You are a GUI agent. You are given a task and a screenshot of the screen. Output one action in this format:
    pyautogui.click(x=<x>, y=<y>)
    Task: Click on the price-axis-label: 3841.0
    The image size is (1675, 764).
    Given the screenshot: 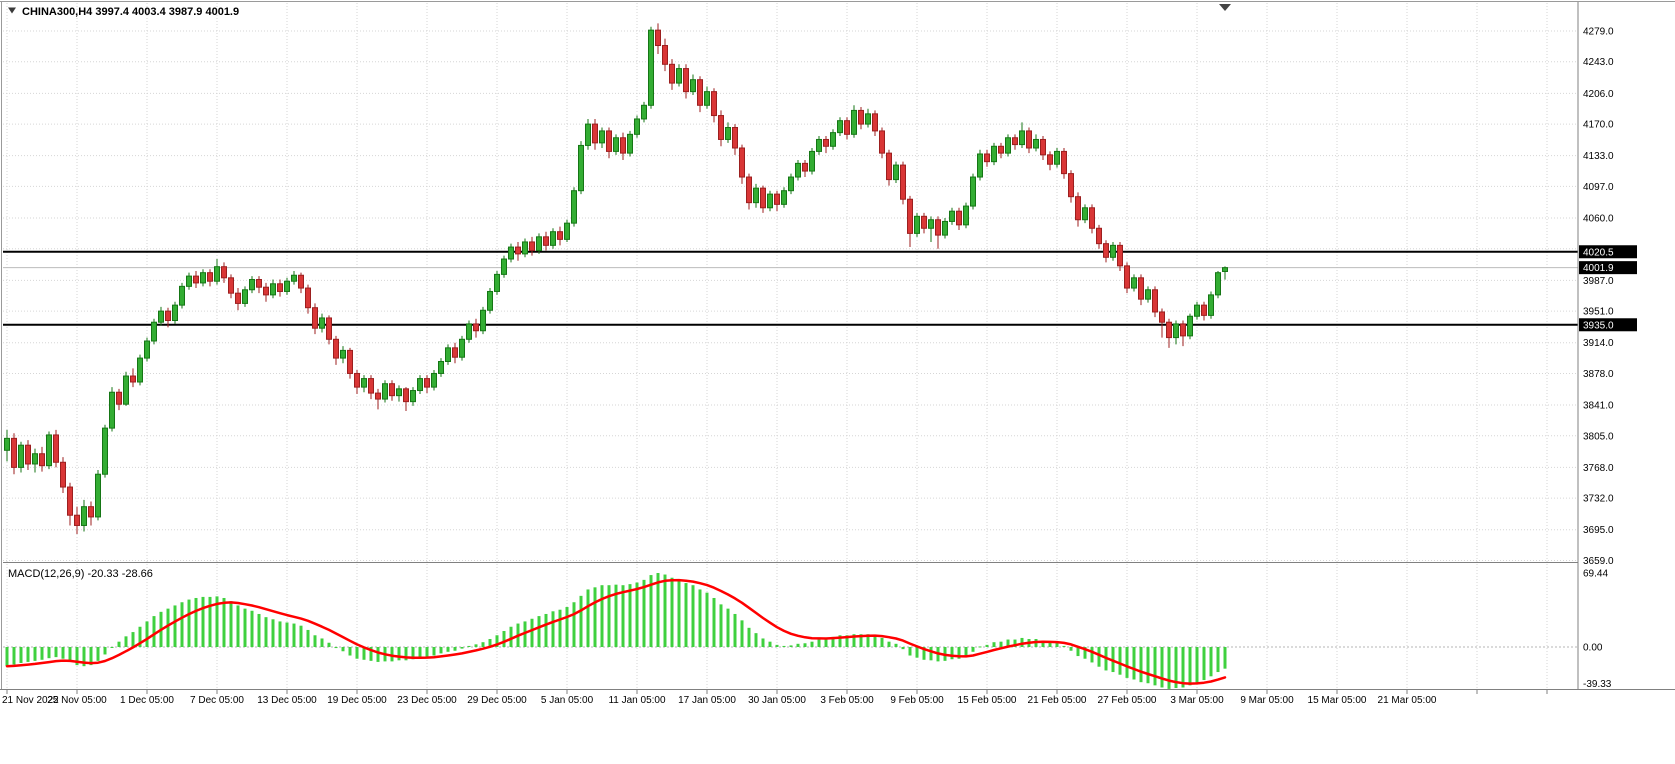 What is the action you would take?
    pyautogui.click(x=1598, y=406)
    